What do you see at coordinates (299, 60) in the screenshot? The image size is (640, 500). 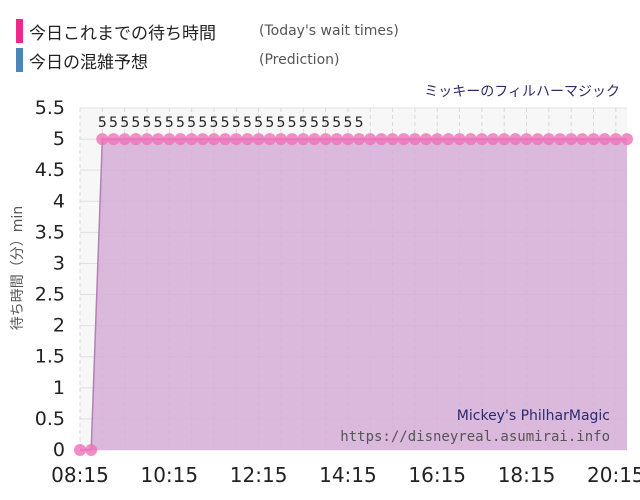 I see `legend-prediction-sub: (Prediction)` at bounding box center [299, 60].